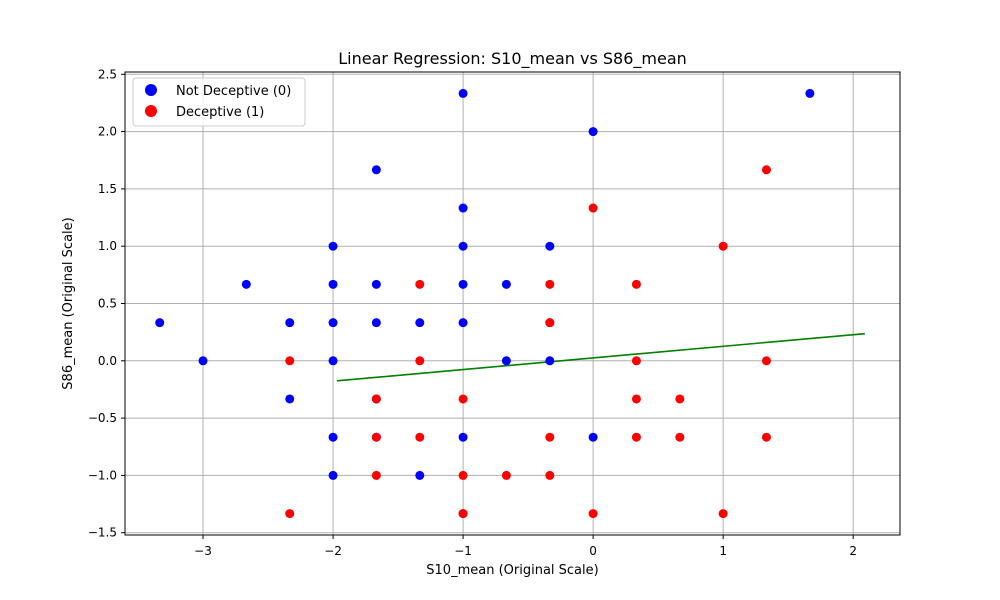 The height and width of the screenshot is (600, 1000). Describe the element at coordinates (333, 551) in the screenshot. I see `x-tick-label: −2` at that location.